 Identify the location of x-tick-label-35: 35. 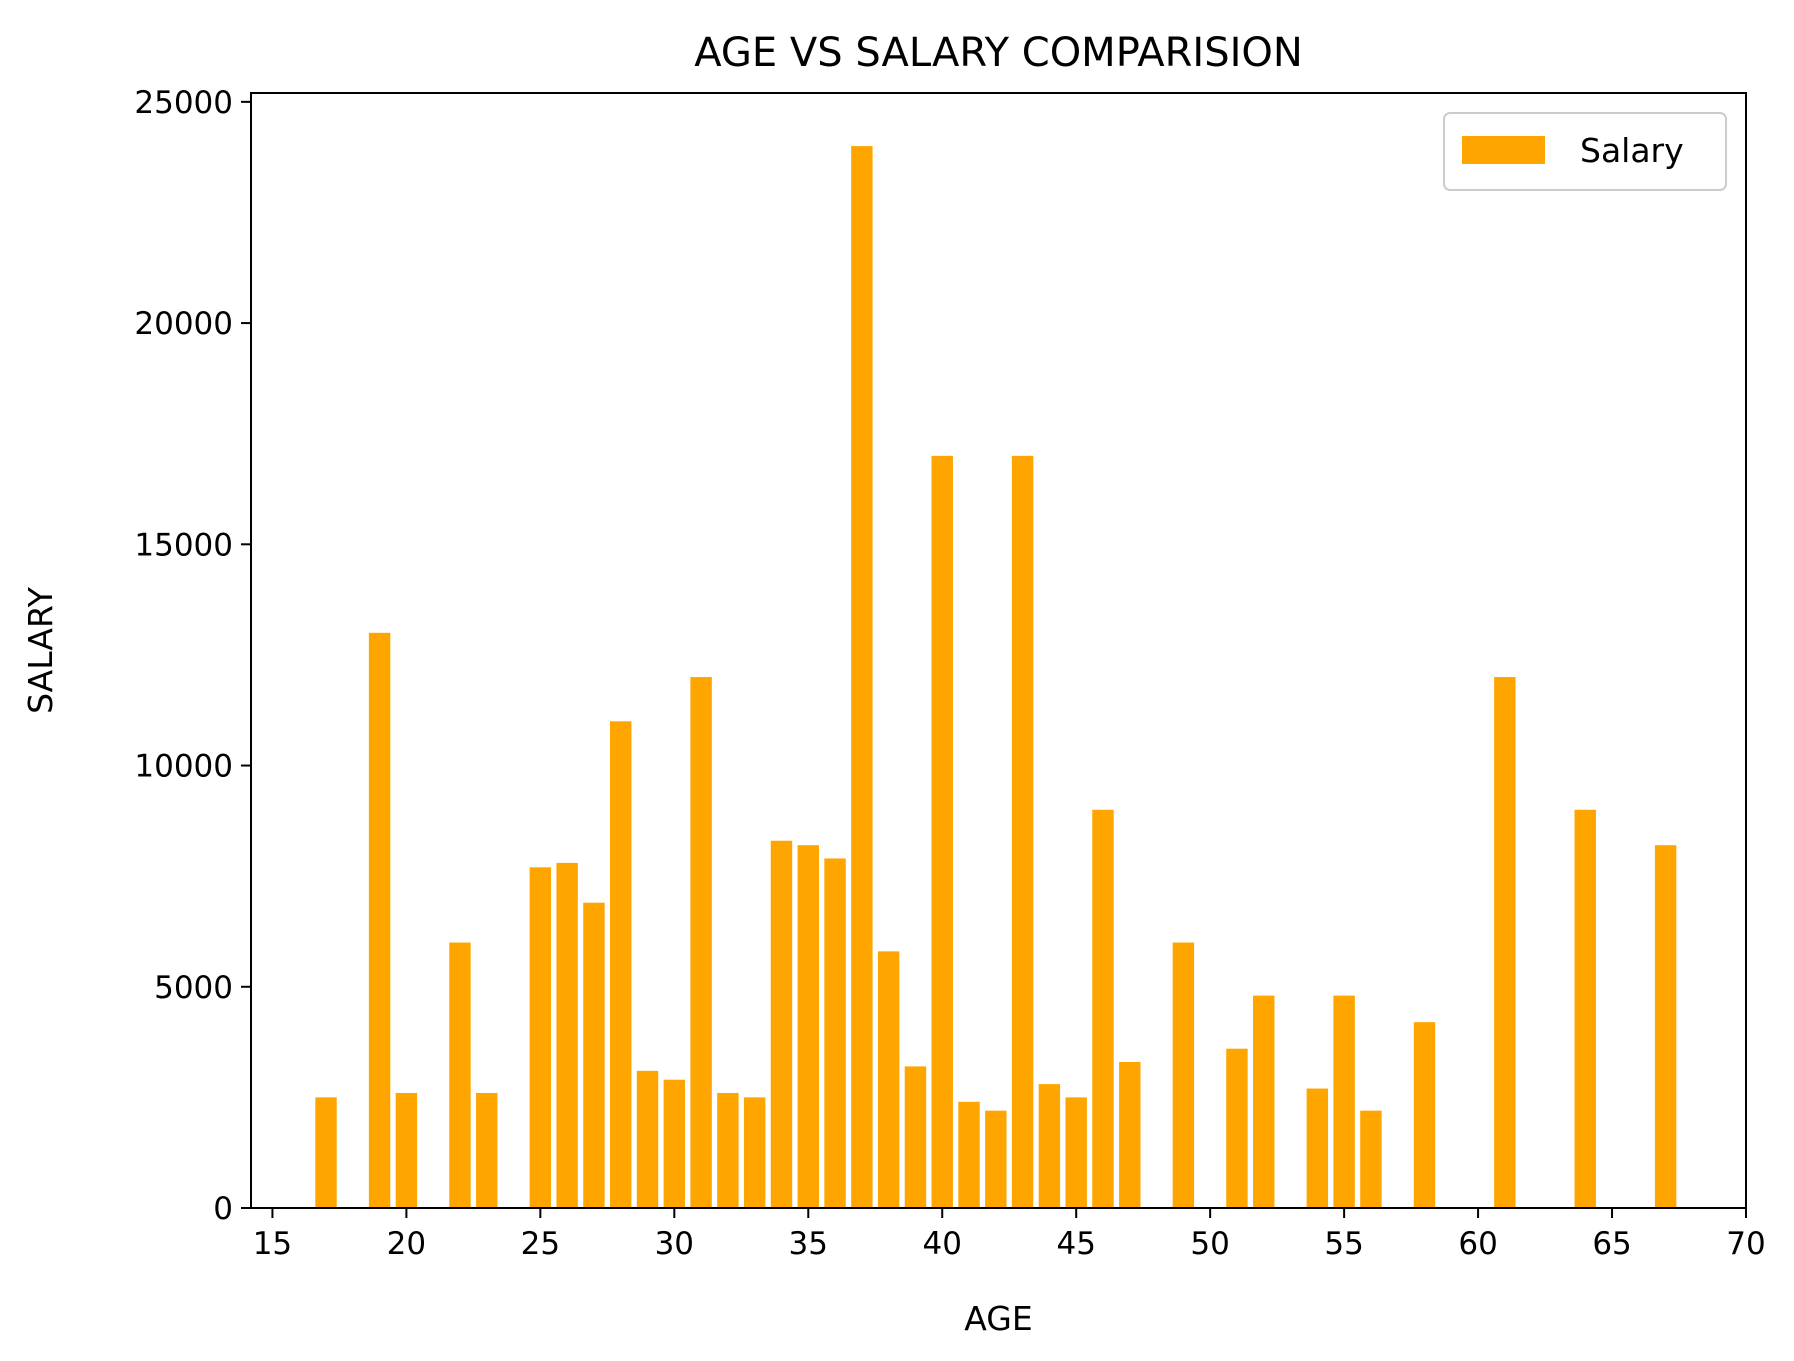
(808, 1244).